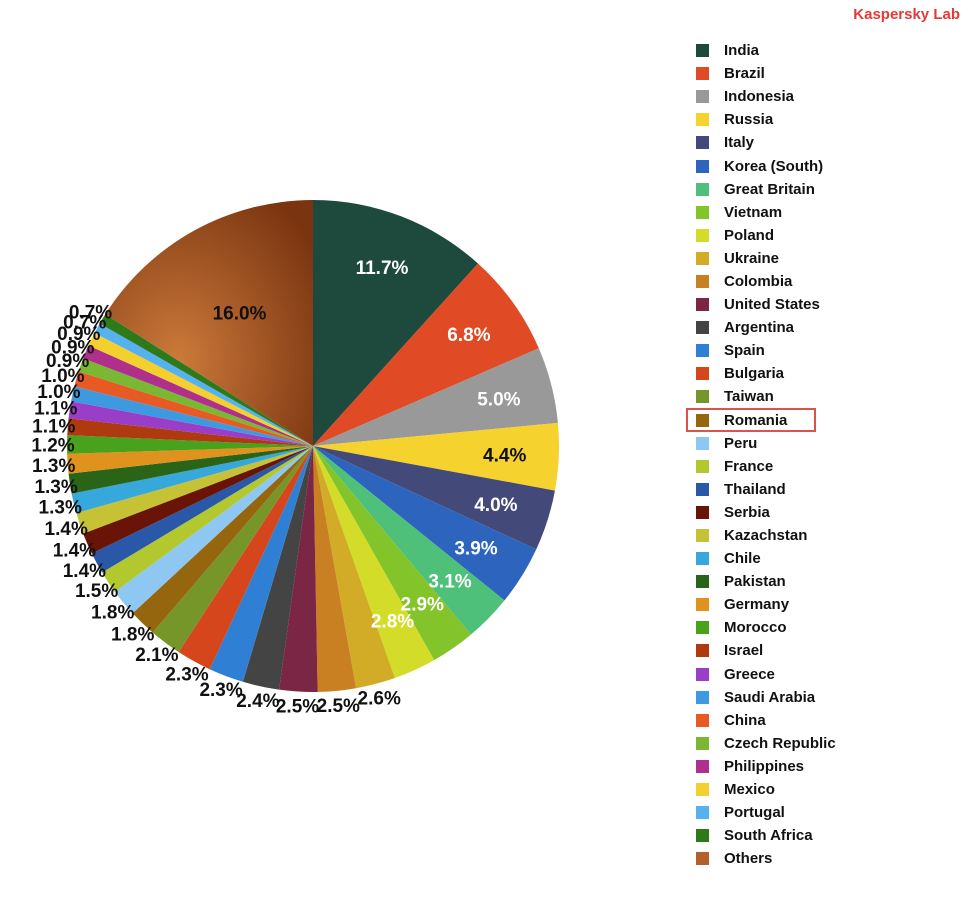 Image resolution: width=976 pixels, height=902 pixels. What do you see at coordinates (744, 651) in the screenshot?
I see `legend-label: Israel` at bounding box center [744, 651].